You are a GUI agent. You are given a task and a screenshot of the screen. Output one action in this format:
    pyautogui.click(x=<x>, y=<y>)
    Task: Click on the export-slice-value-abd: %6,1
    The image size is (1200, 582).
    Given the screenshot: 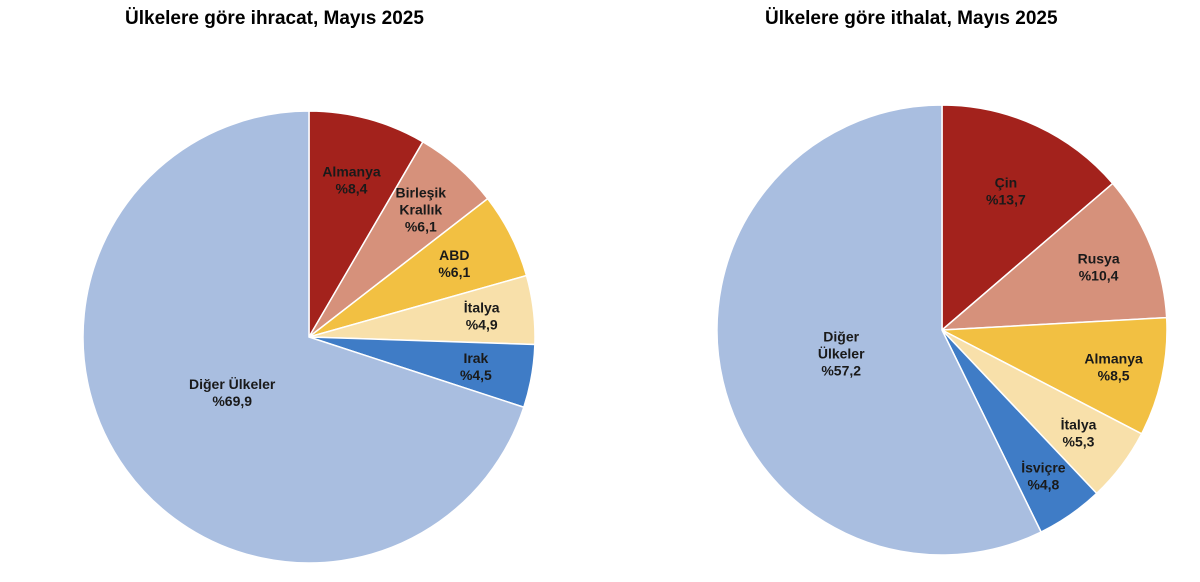 What is the action you would take?
    pyautogui.click(x=454, y=272)
    